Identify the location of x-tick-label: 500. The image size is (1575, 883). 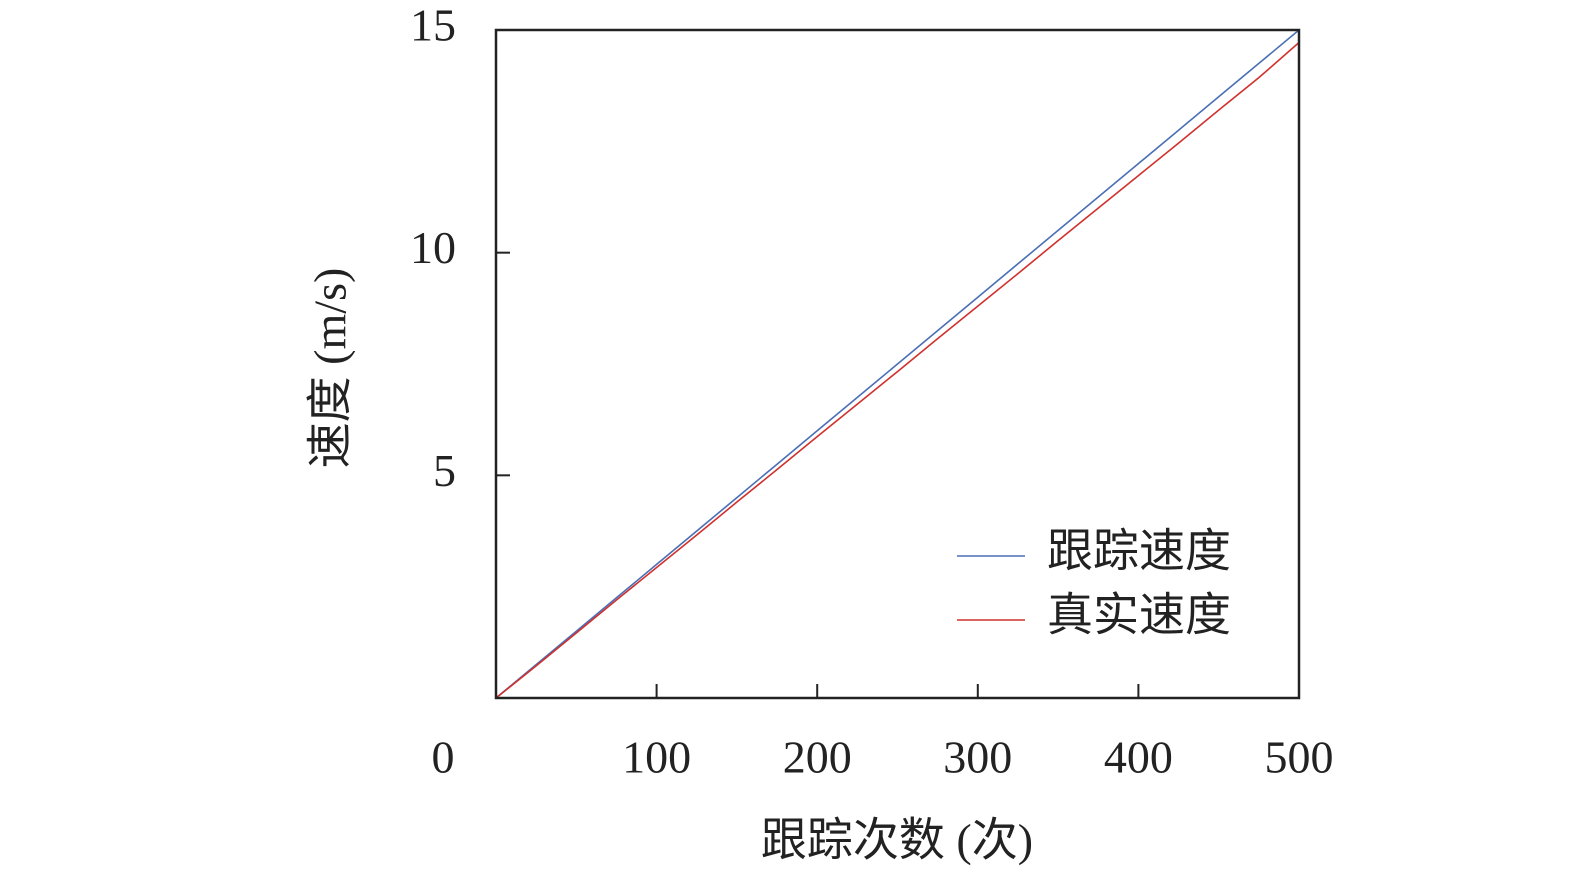
(1299, 757).